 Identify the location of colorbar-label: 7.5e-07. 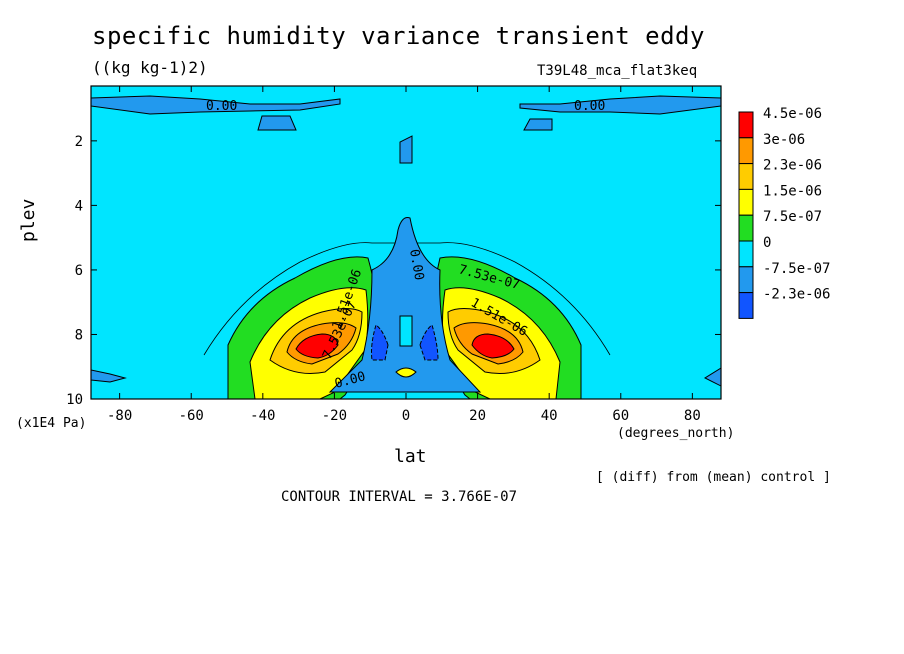
(792, 217).